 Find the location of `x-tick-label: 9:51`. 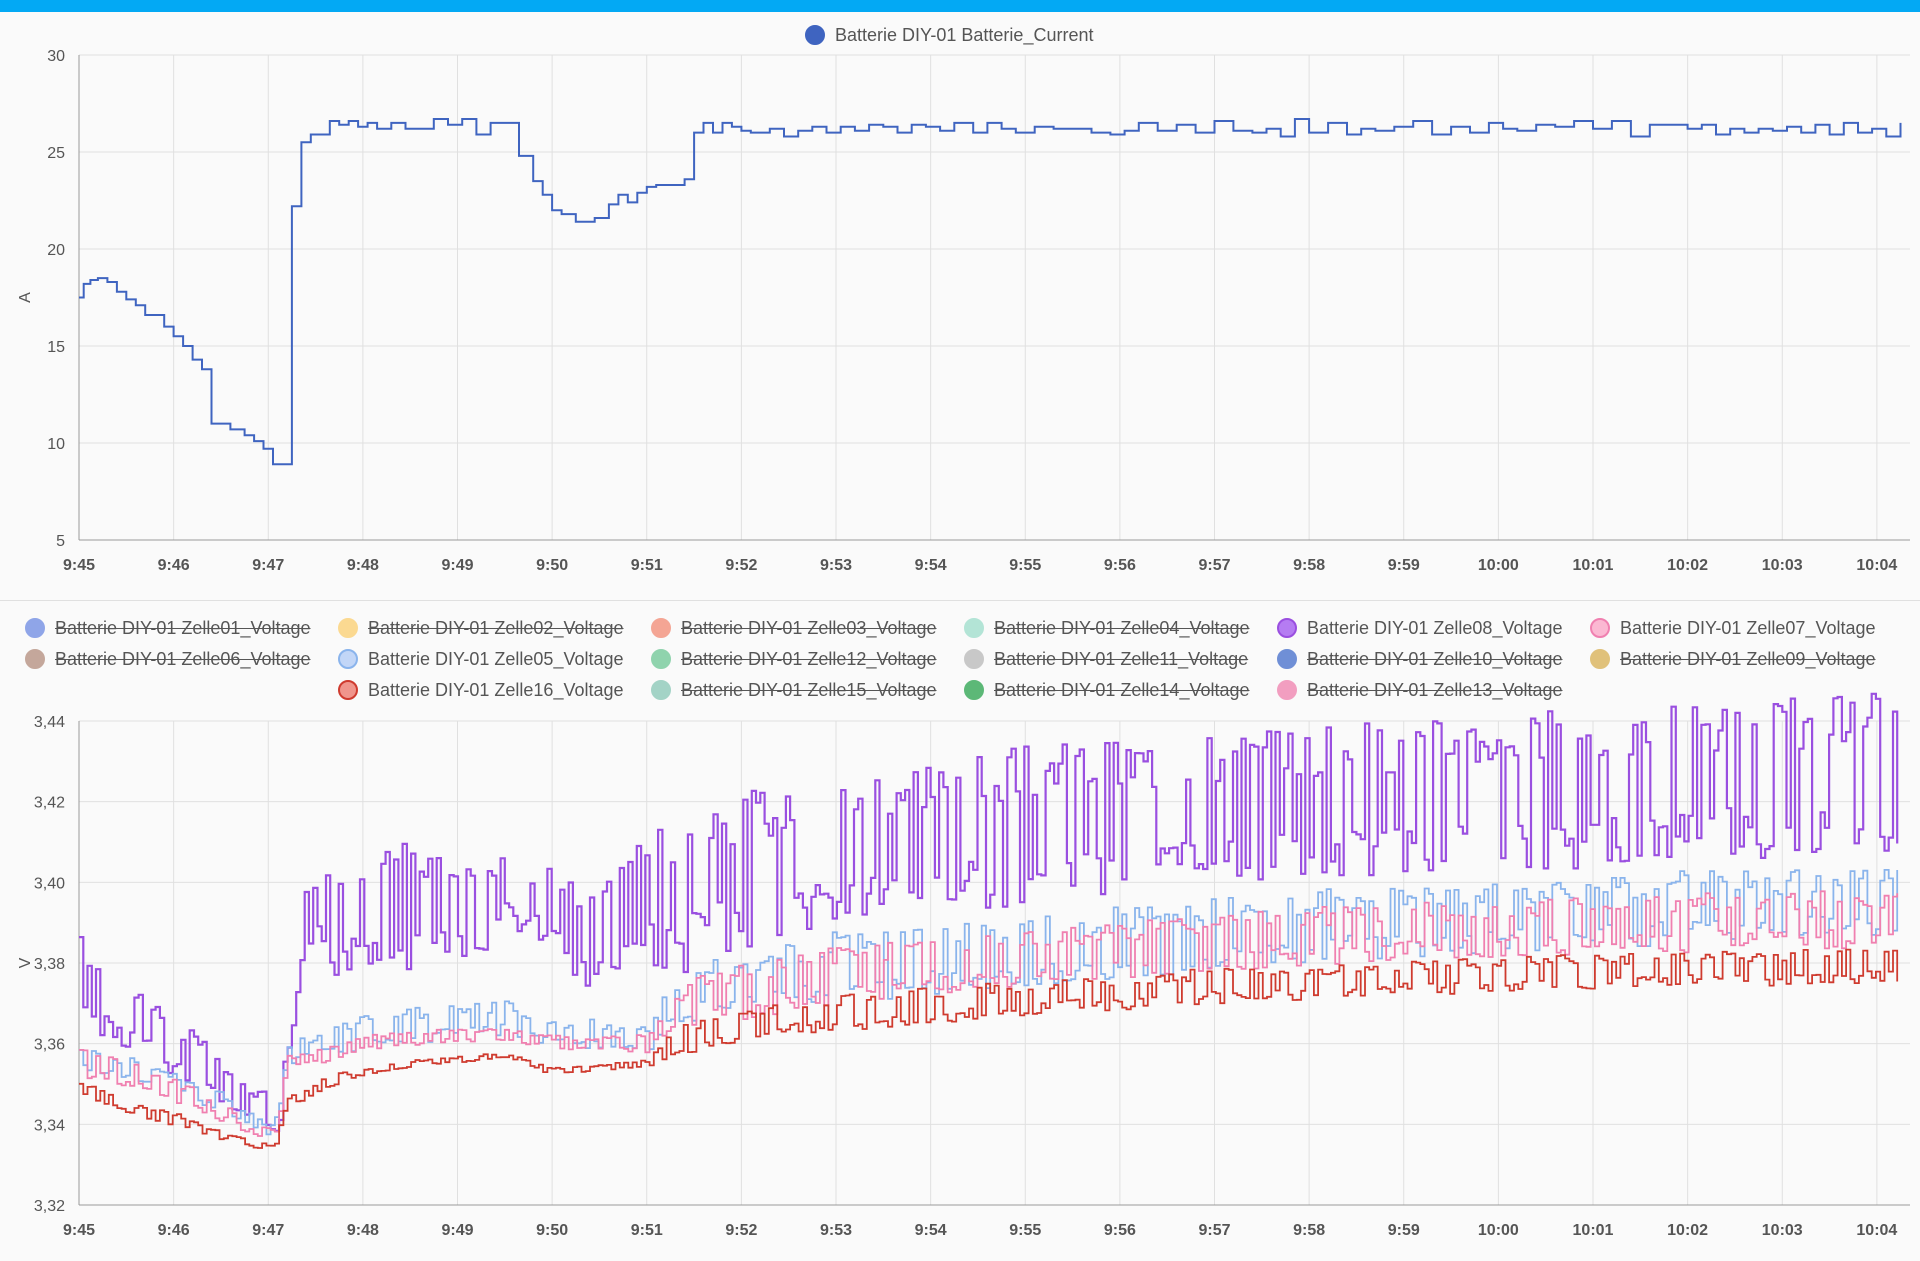

x-tick-label: 9:51 is located at coordinates (647, 1230).